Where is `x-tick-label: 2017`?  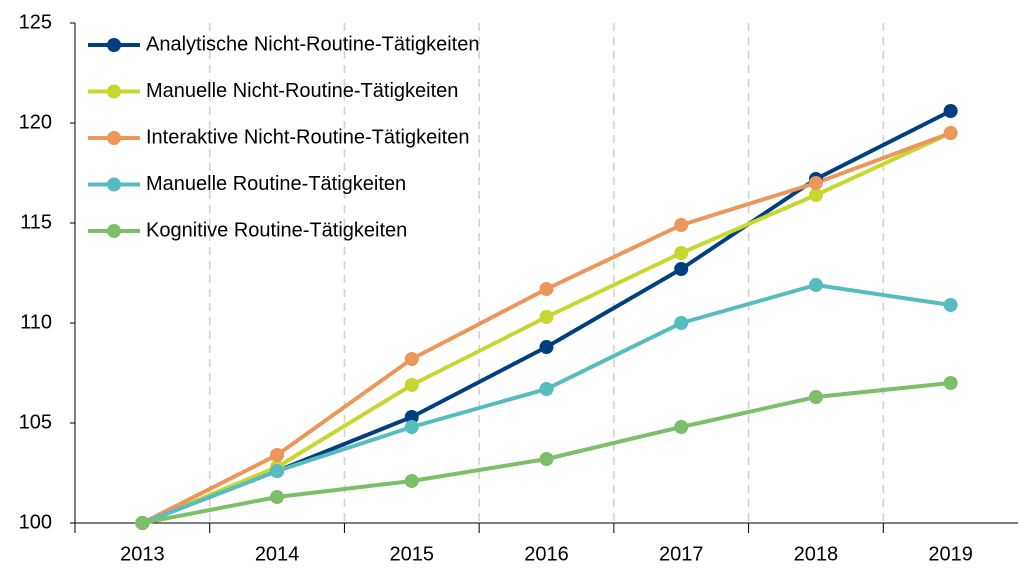
x-tick-label: 2017 is located at coordinates (681, 554).